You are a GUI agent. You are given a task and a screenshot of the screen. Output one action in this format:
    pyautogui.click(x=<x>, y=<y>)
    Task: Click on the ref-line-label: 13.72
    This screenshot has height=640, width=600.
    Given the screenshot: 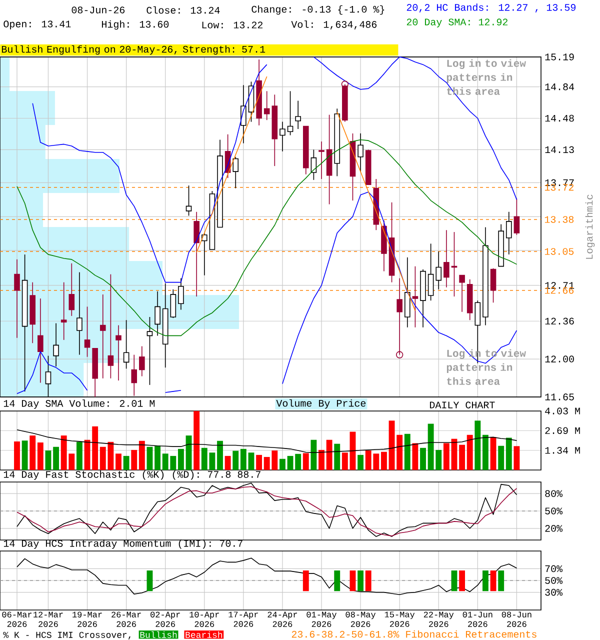 What is the action you would take?
    pyautogui.click(x=559, y=187)
    